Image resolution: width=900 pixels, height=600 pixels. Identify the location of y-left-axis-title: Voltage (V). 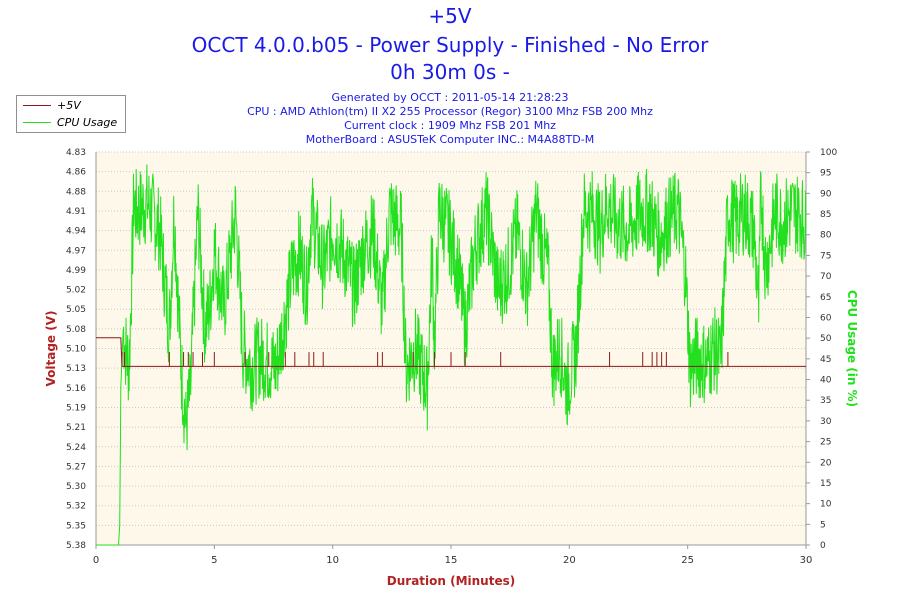
(51, 349).